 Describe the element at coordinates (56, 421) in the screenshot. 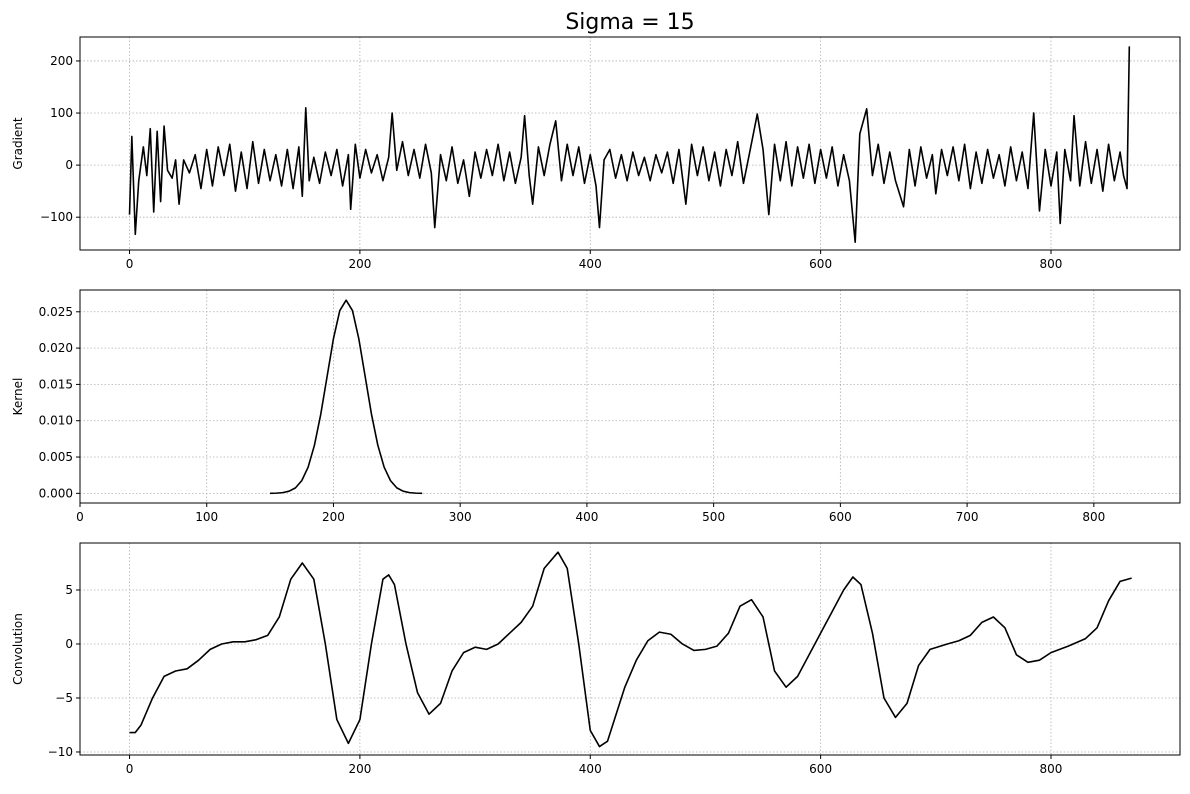

I see `y-tick-label: 0.010` at that location.